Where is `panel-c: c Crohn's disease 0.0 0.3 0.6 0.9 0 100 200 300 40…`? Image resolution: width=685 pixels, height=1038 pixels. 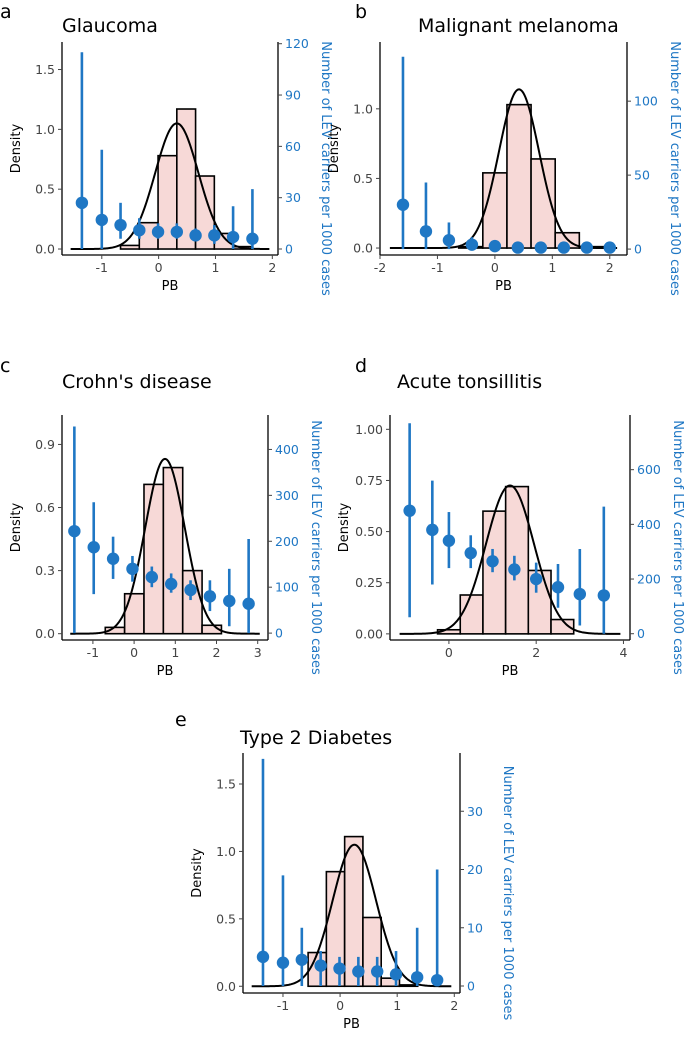
panel-c: c Crohn's disease 0.0 0.3 0.6 0.9 0 100 200 300 40… is located at coordinates (161, 517).